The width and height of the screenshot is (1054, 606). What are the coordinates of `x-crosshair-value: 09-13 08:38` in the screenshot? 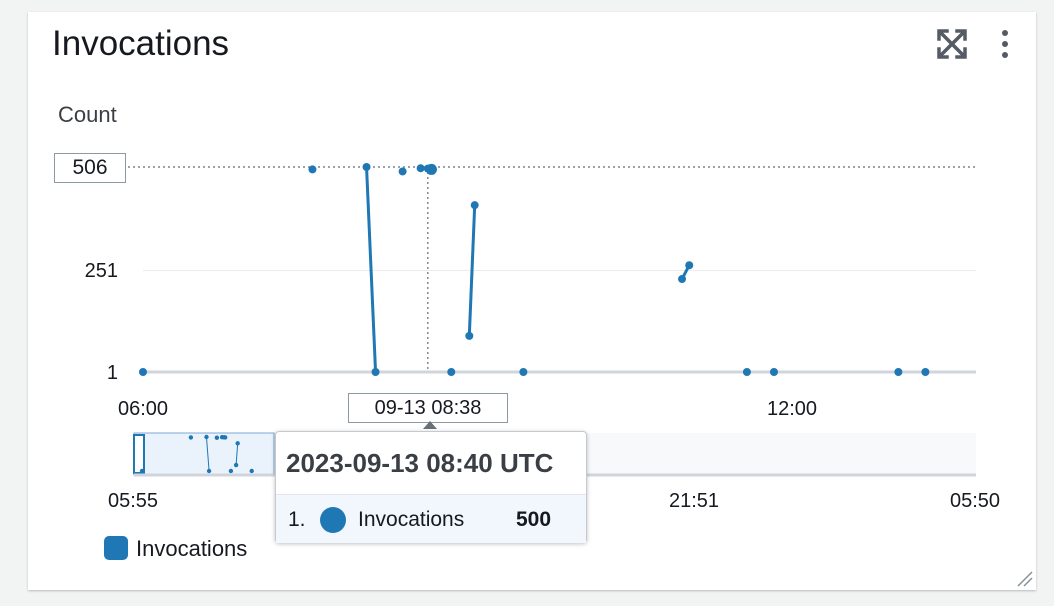 It's located at (428, 408).